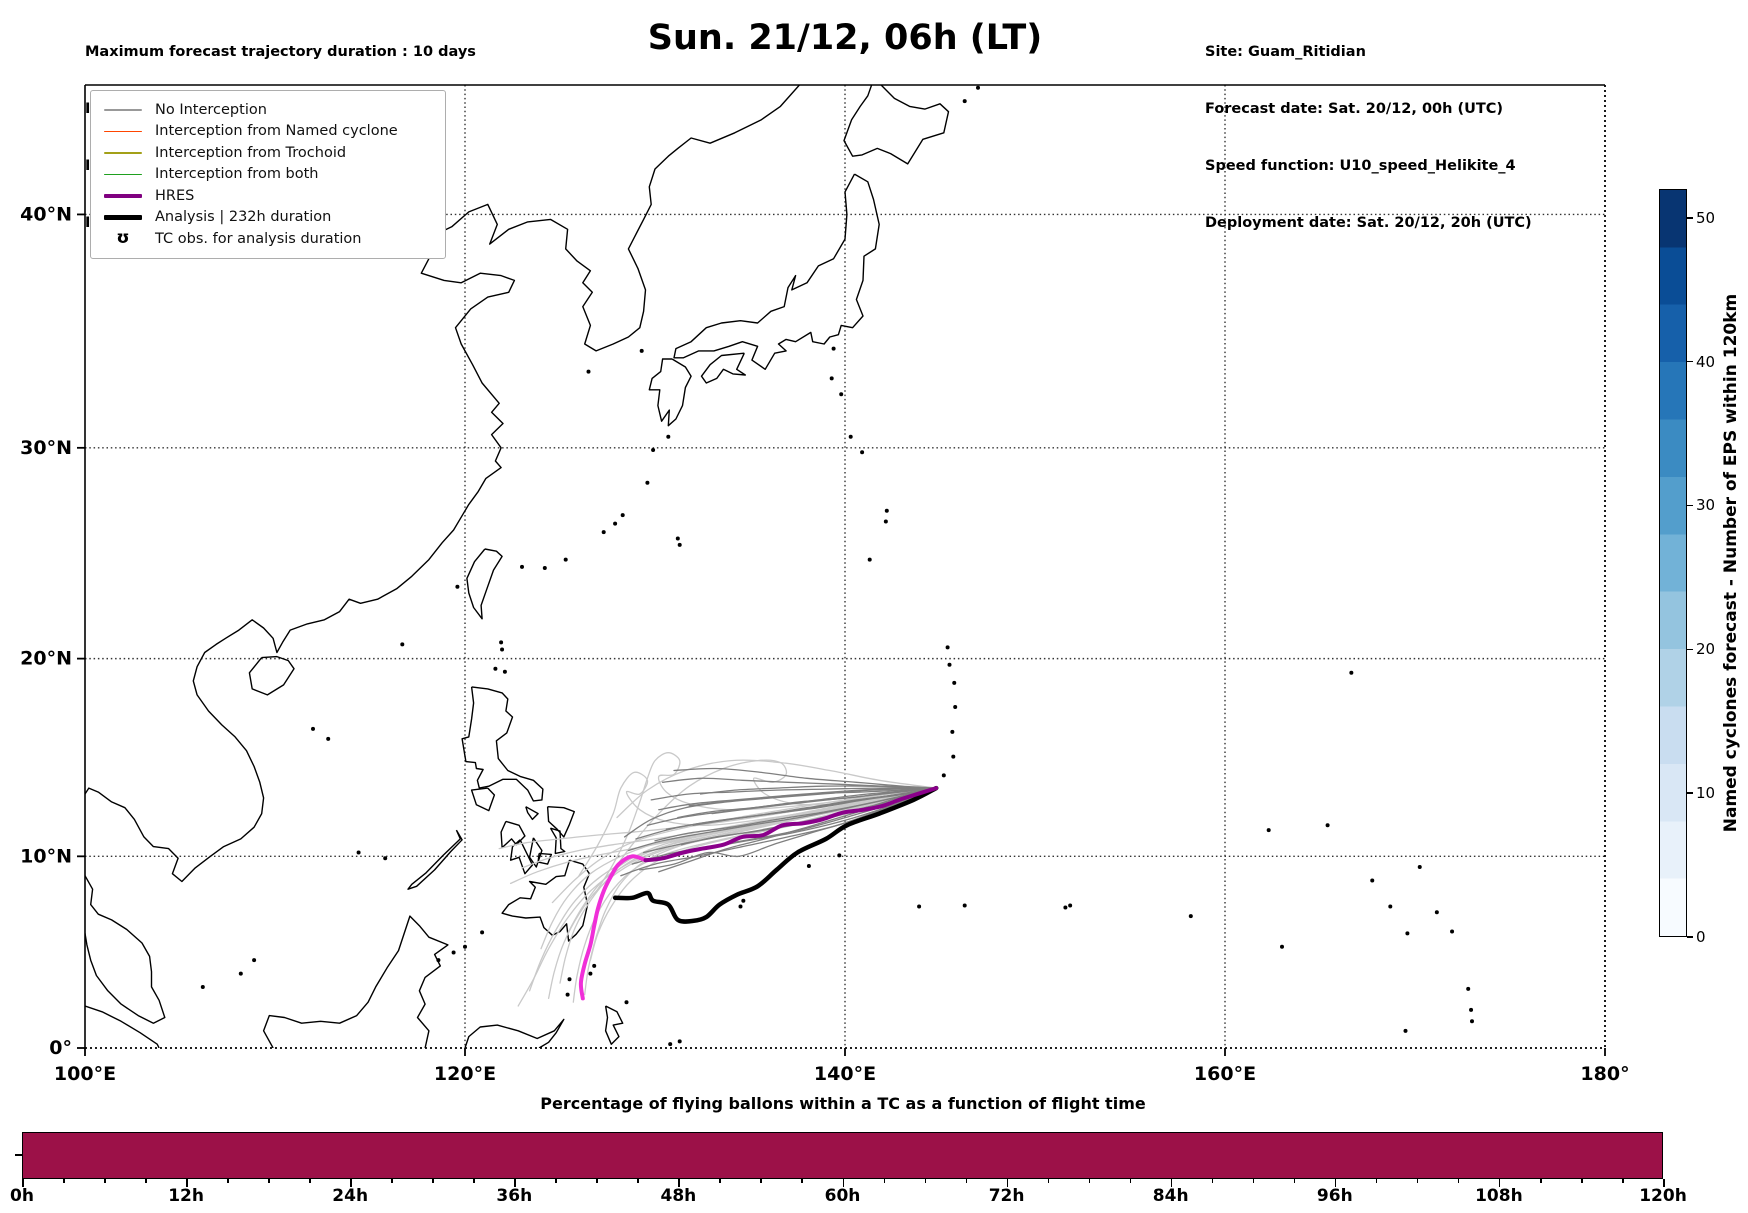 Image resolution: width=1748 pixels, height=1213 pixels. I want to click on percentage-bar, so click(842, 1155).